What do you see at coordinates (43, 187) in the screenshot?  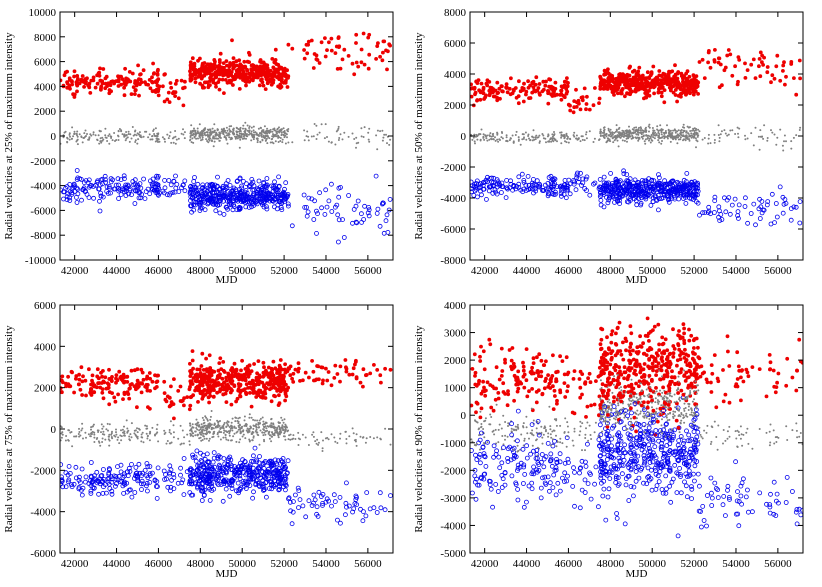 I see `y-tick-label: -4000` at bounding box center [43, 187].